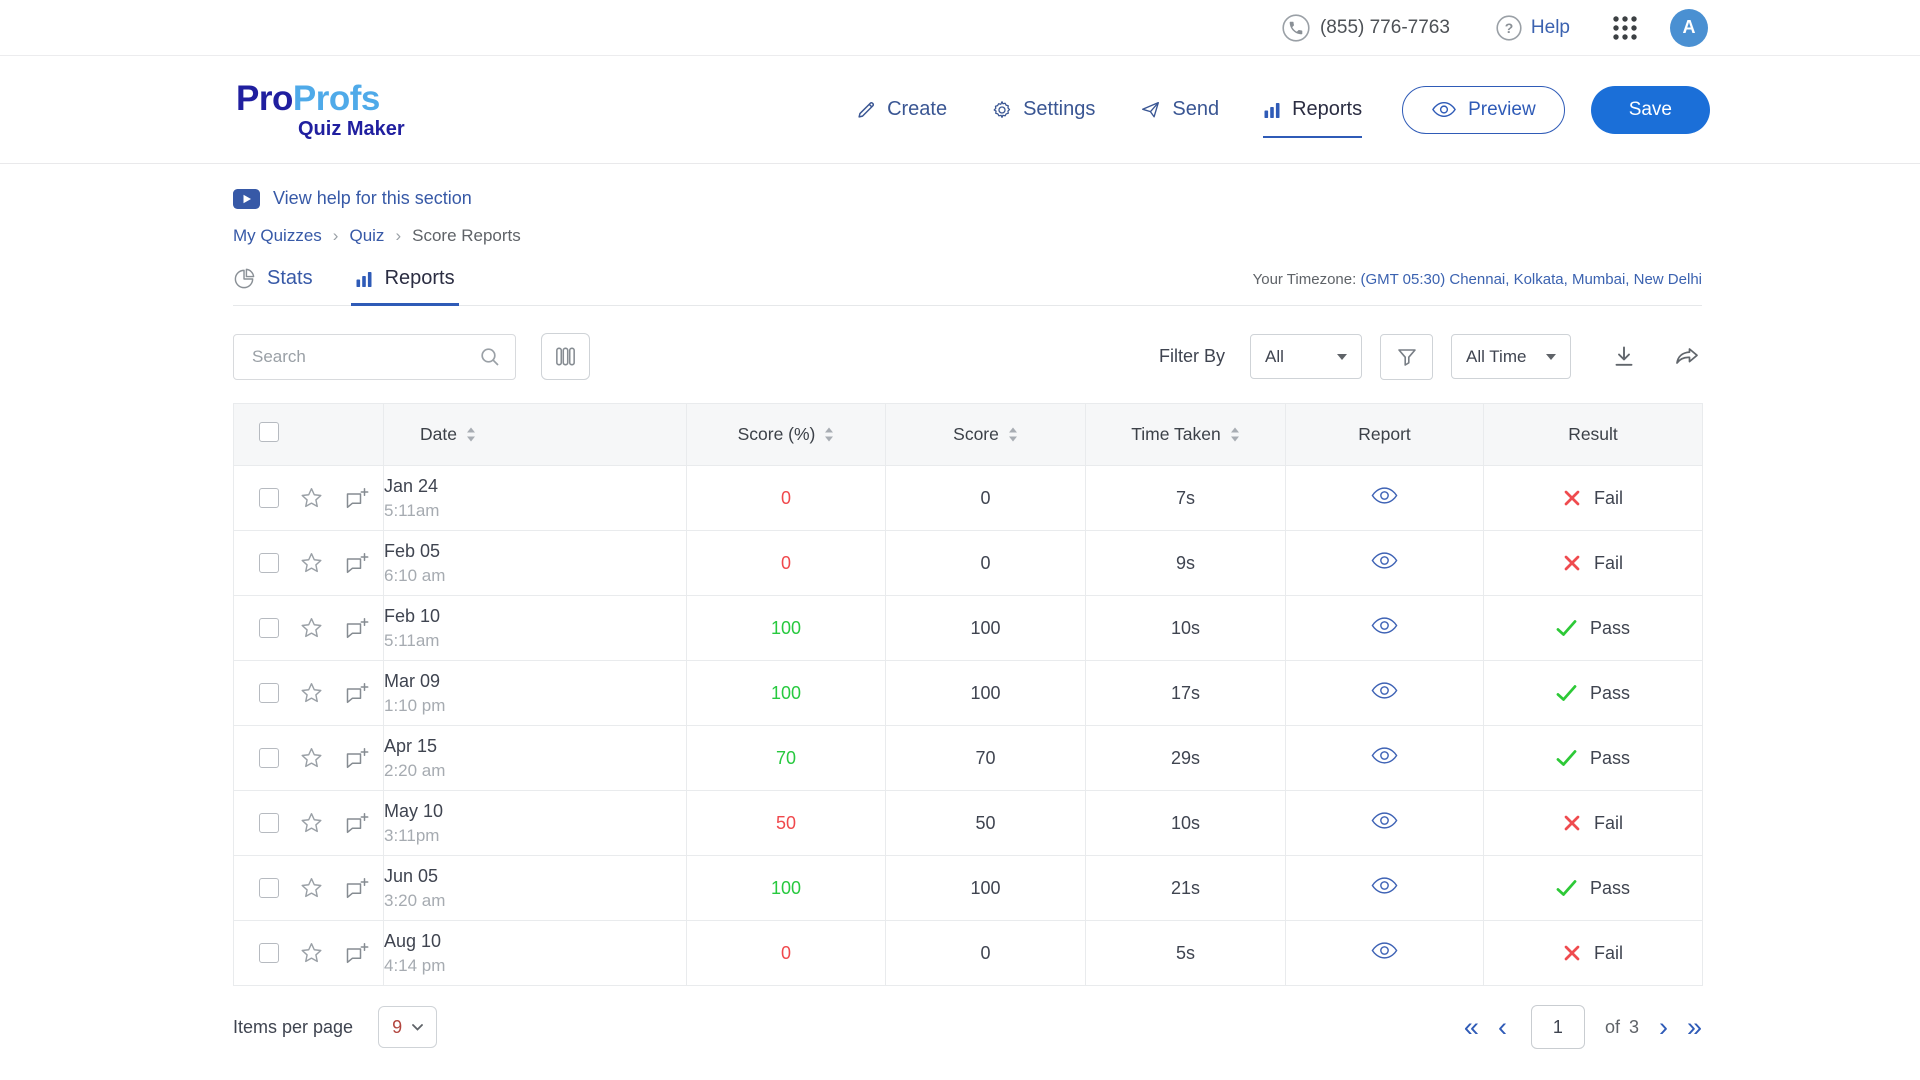 Image resolution: width=1920 pixels, height=1080 pixels. Describe the element at coordinates (1185, 498) in the screenshot. I see `row-time-taken: 7s` at that location.